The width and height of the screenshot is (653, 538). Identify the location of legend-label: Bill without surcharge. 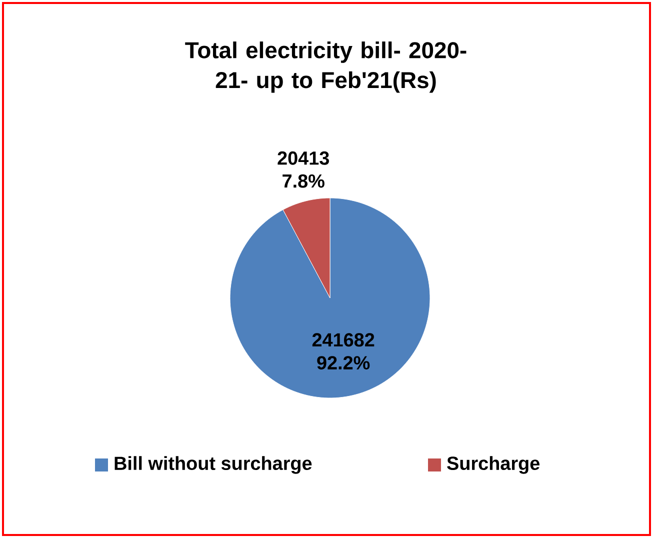
(213, 465).